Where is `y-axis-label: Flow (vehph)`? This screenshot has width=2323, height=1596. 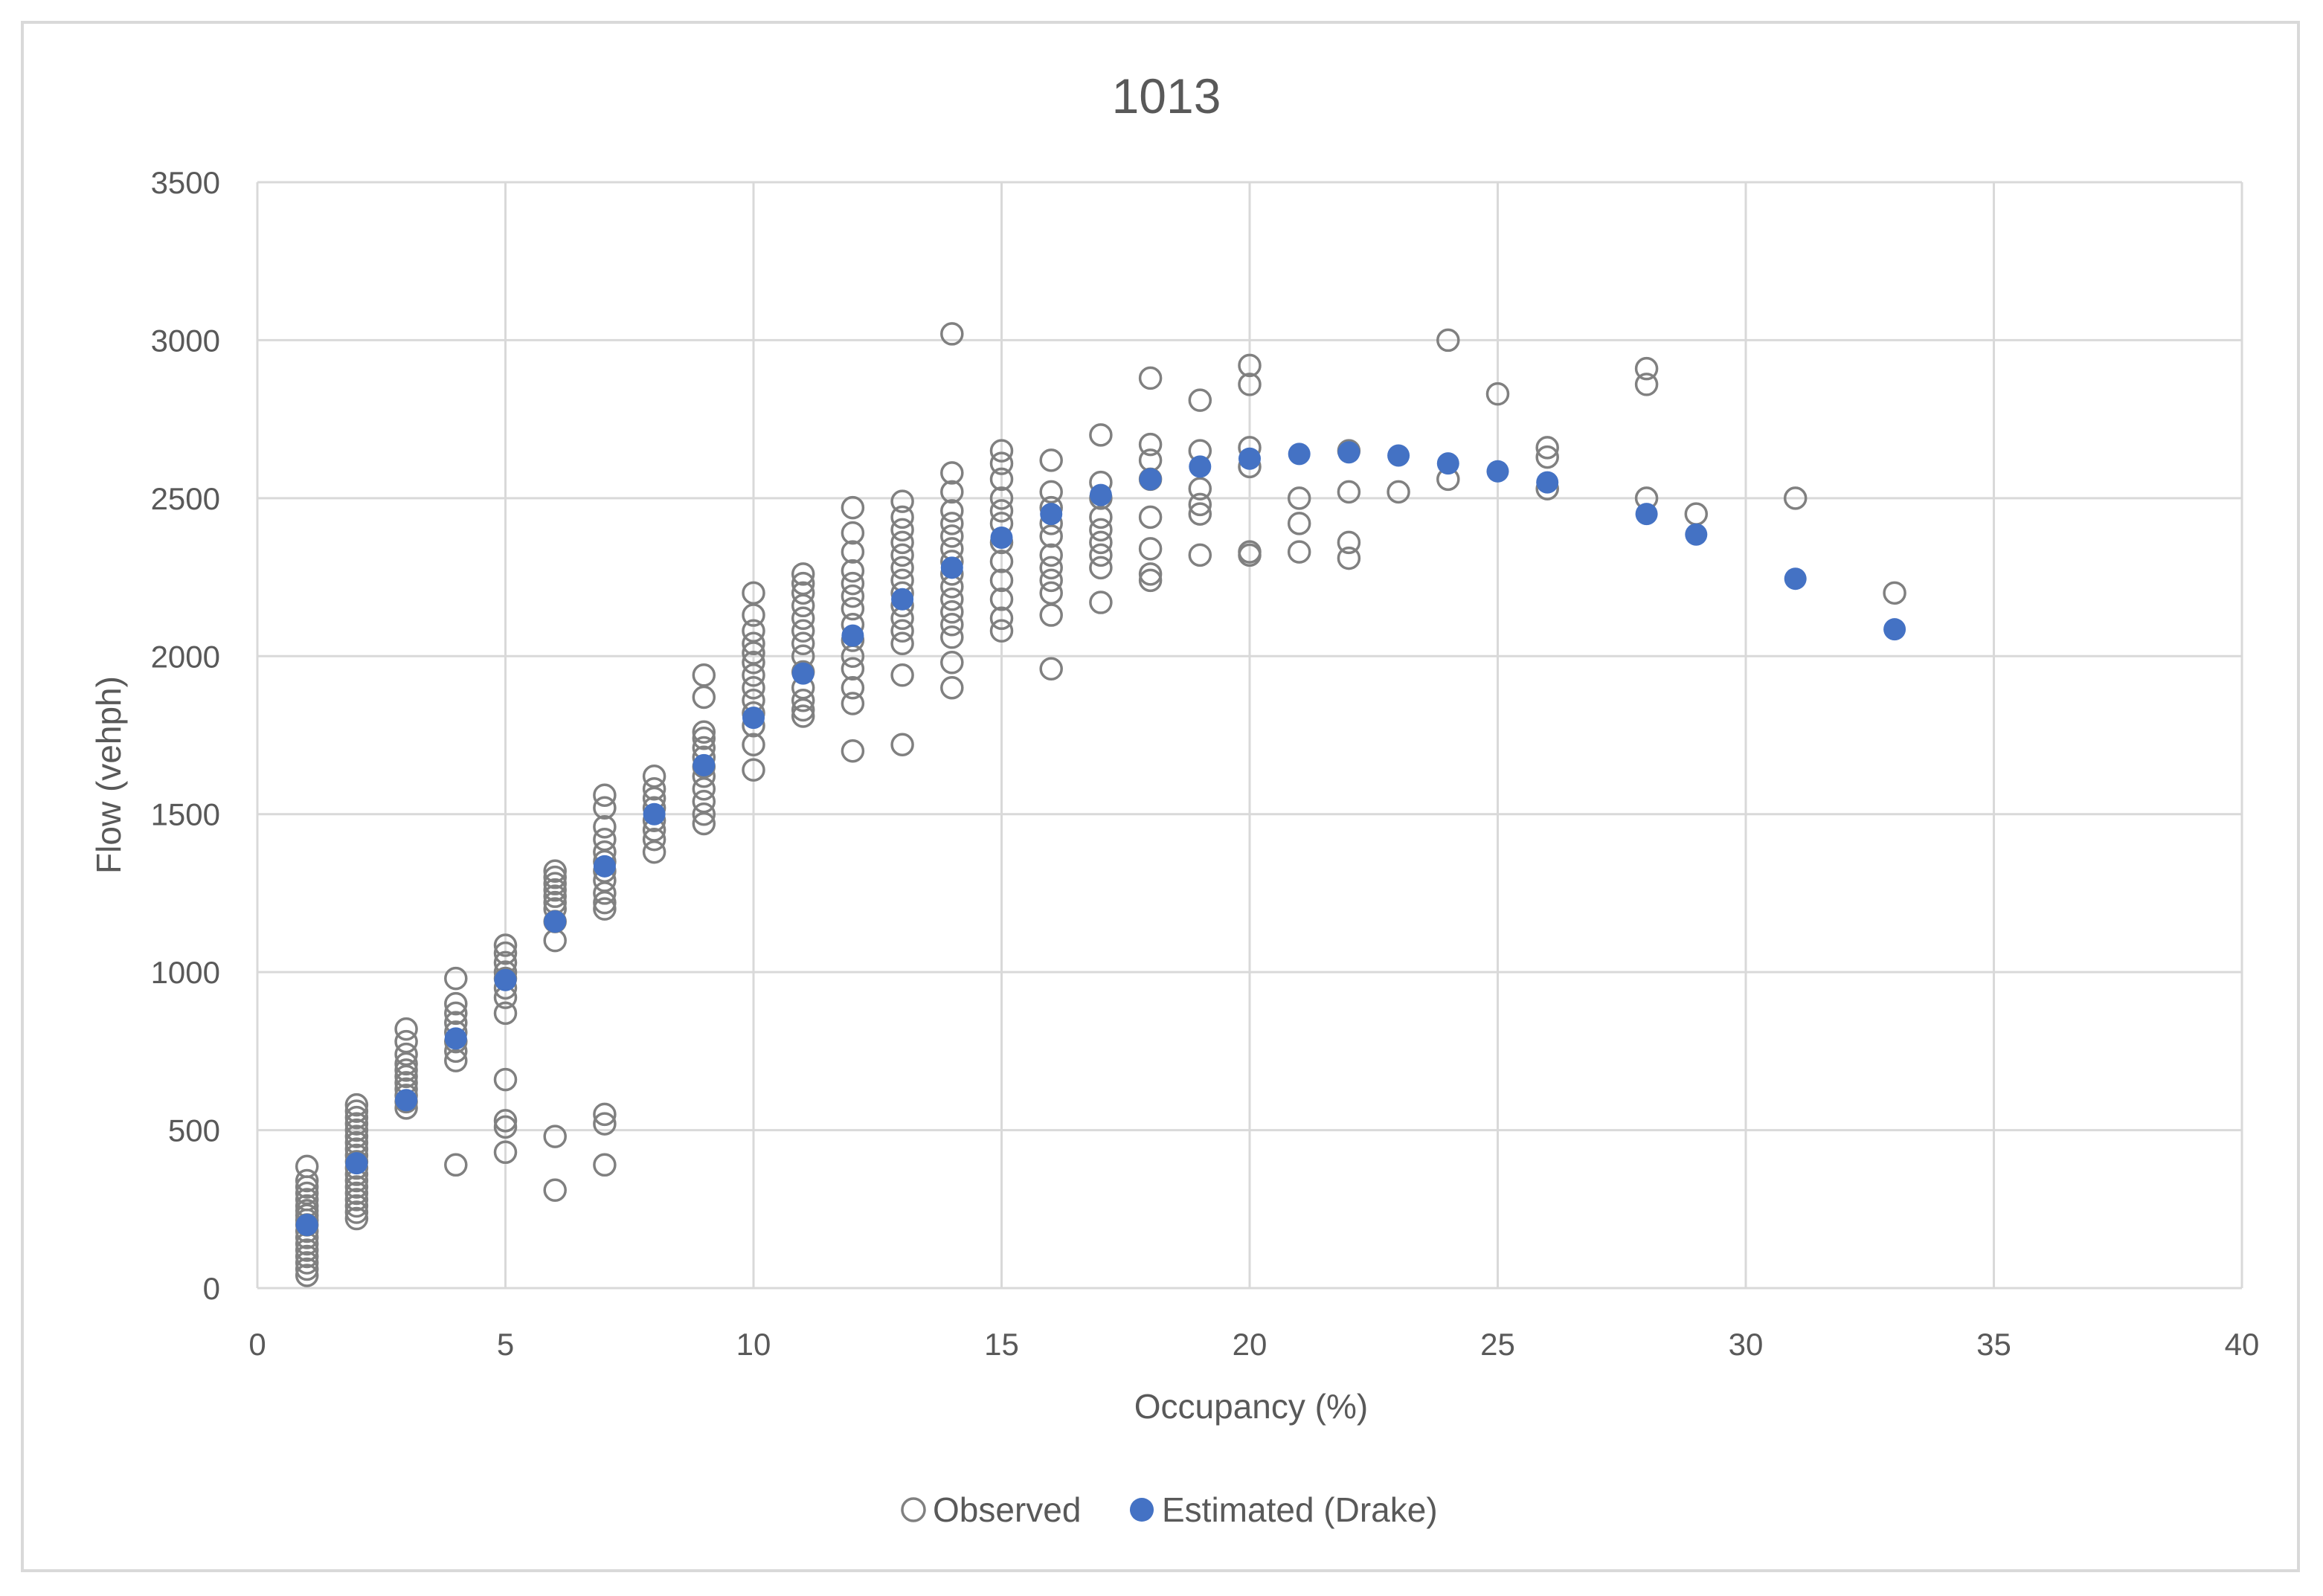
y-axis-label: Flow (vehph) is located at coordinates (108, 775).